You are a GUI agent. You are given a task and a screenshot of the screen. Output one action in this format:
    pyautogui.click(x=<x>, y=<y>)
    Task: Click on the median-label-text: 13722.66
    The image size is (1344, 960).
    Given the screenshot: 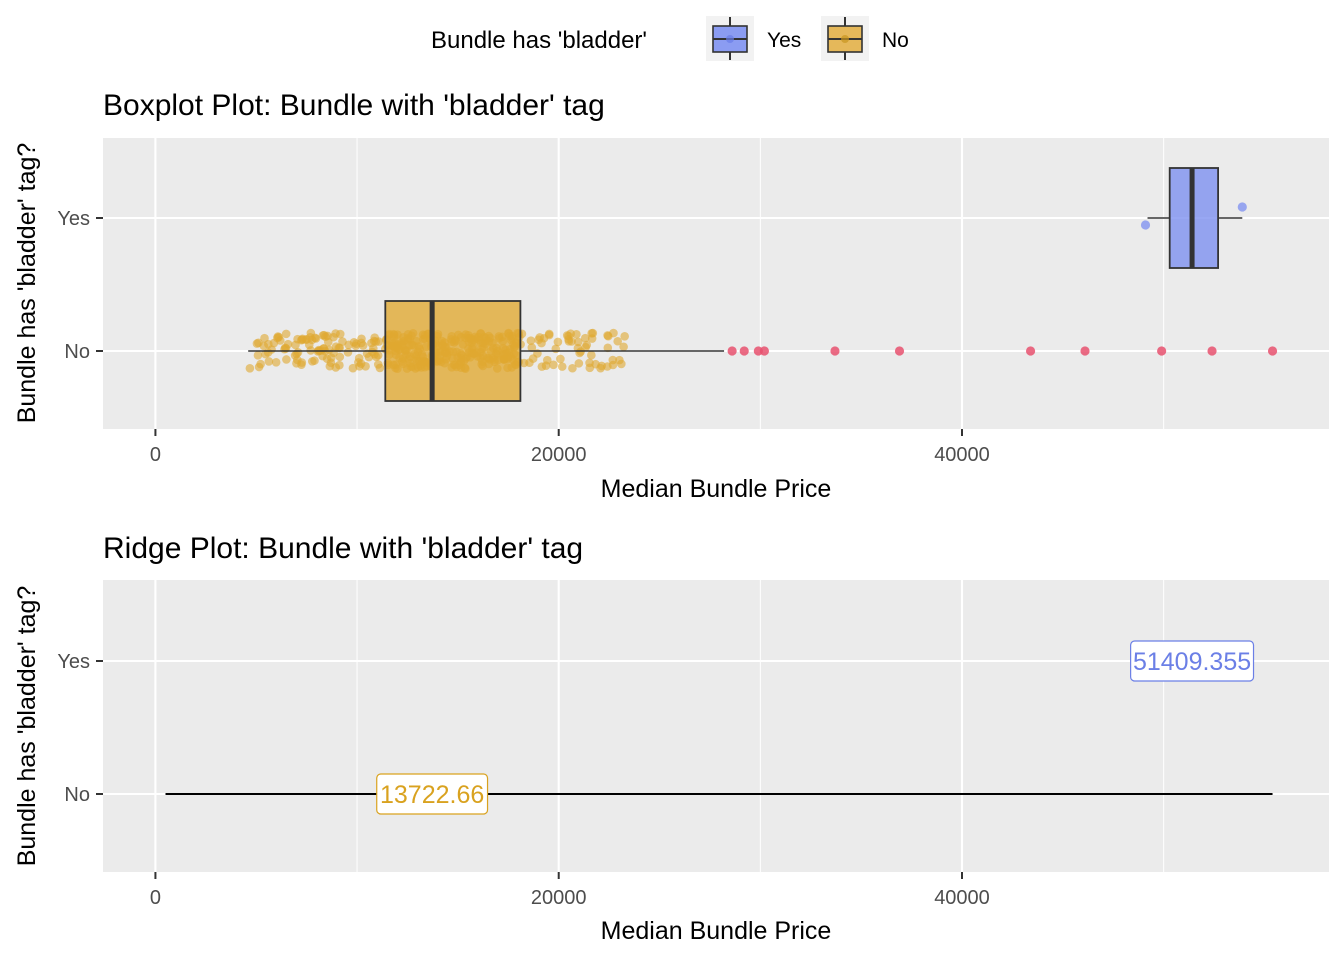 What is the action you would take?
    pyautogui.click(x=432, y=795)
    